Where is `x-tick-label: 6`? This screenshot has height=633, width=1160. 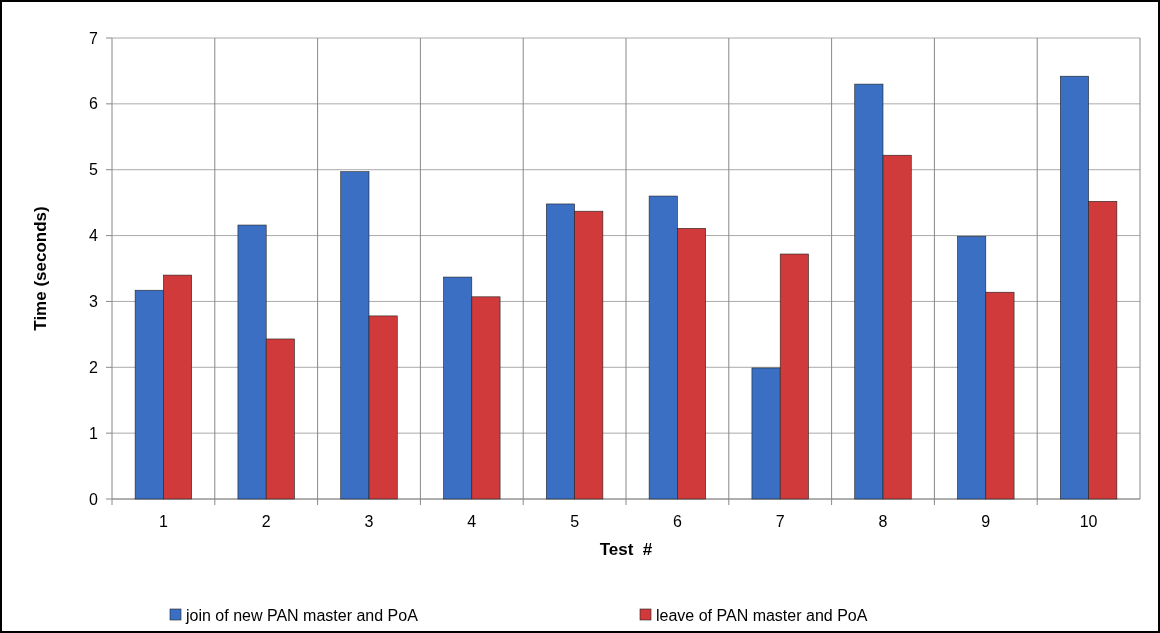
x-tick-label: 6 is located at coordinates (677, 521).